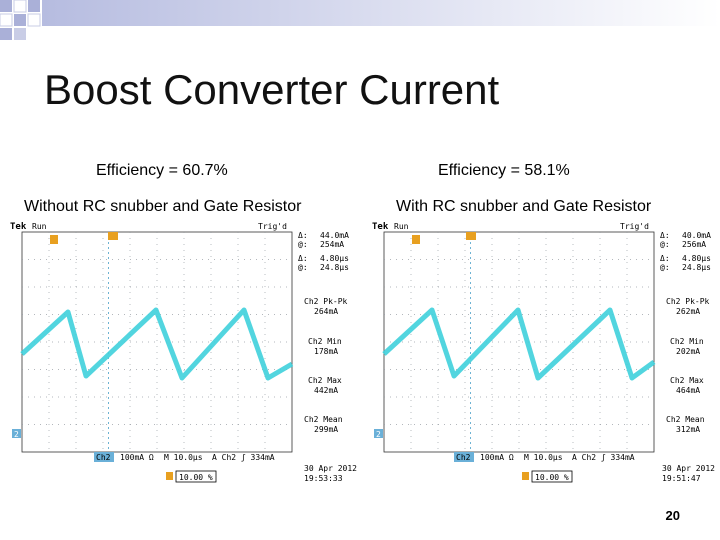  Describe the element at coordinates (326, 429) in the screenshot. I see `meas-mean-value: 299mA` at that location.